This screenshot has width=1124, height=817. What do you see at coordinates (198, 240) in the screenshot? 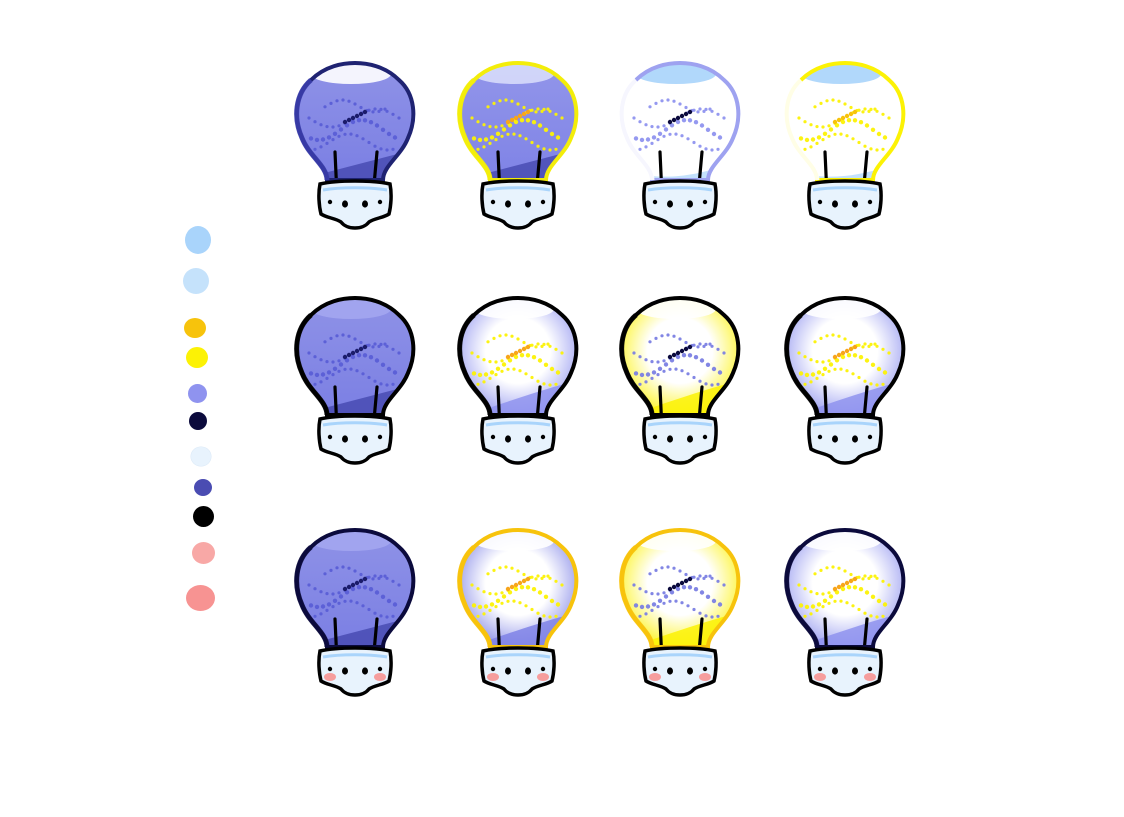
I see `palette-swatch-light-sky-blue` at bounding box center [198, 240].